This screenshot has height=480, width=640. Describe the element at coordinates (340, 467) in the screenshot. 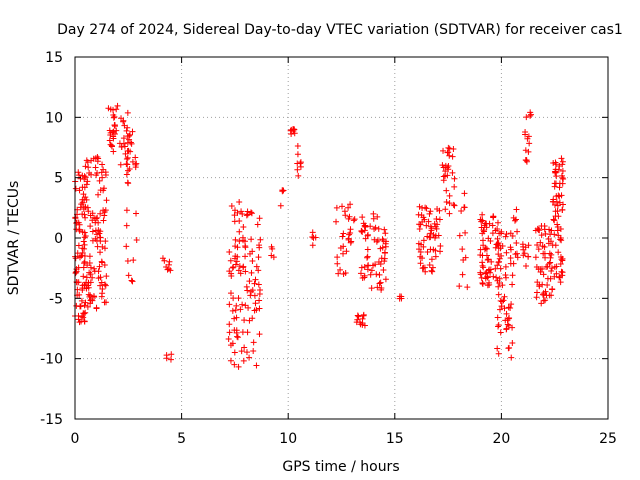

I see `x-axis-label: GPS time / hours` at that location.